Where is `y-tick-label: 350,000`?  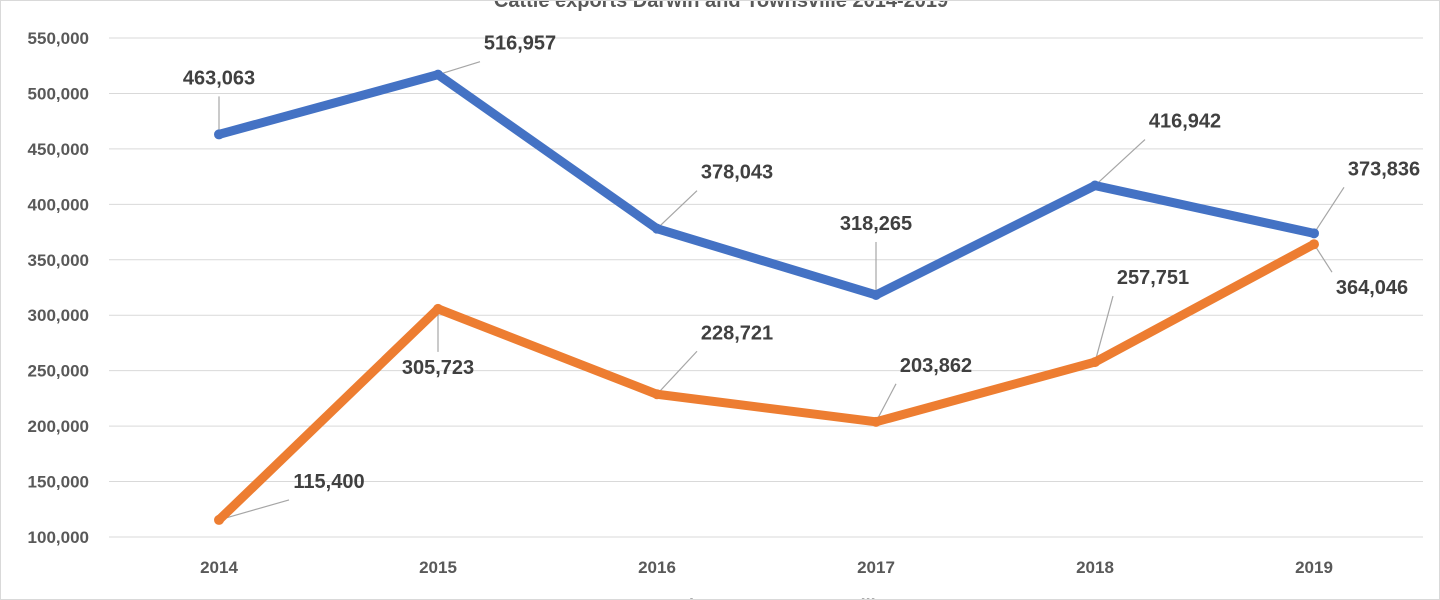 y-tick-label: 350,000 is located at coordinates (58, 260).